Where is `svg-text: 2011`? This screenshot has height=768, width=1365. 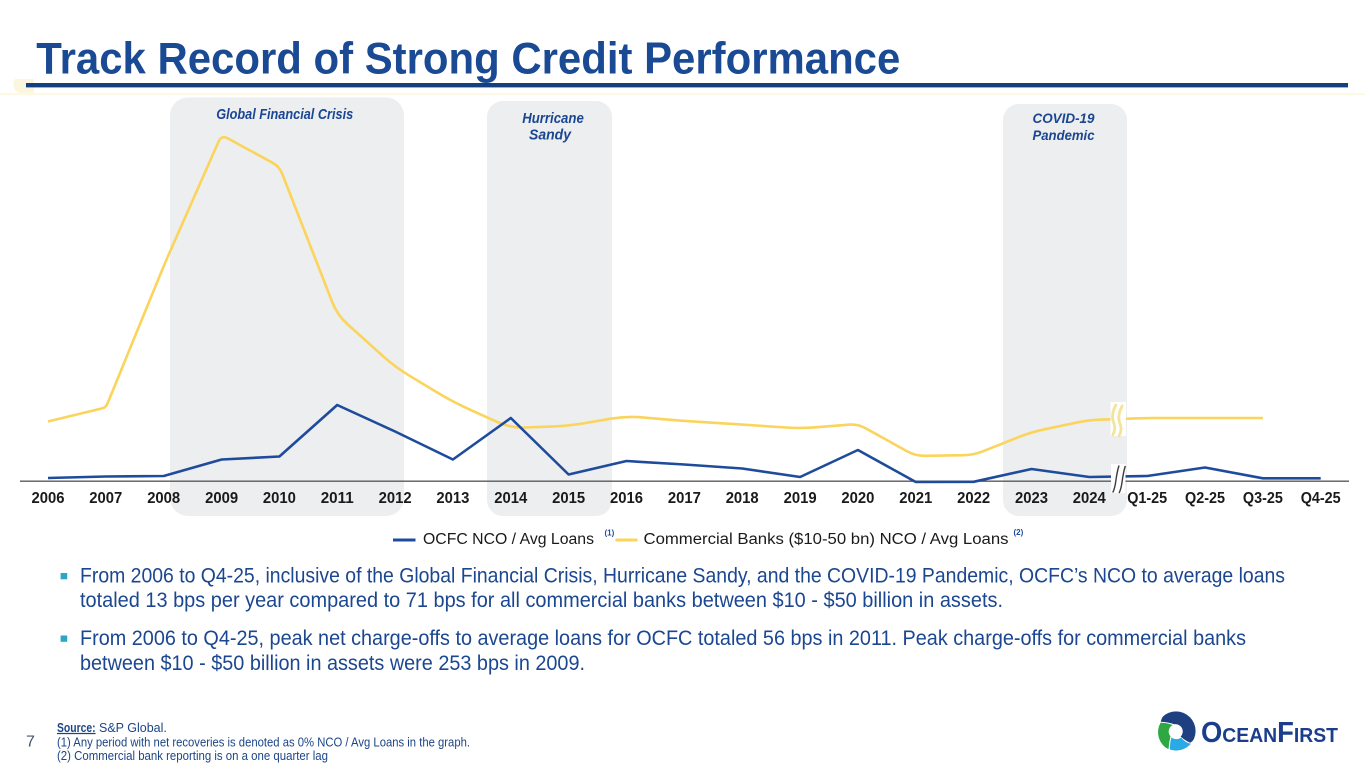 svg-text: 2011 is located at coordinates (337, 498).